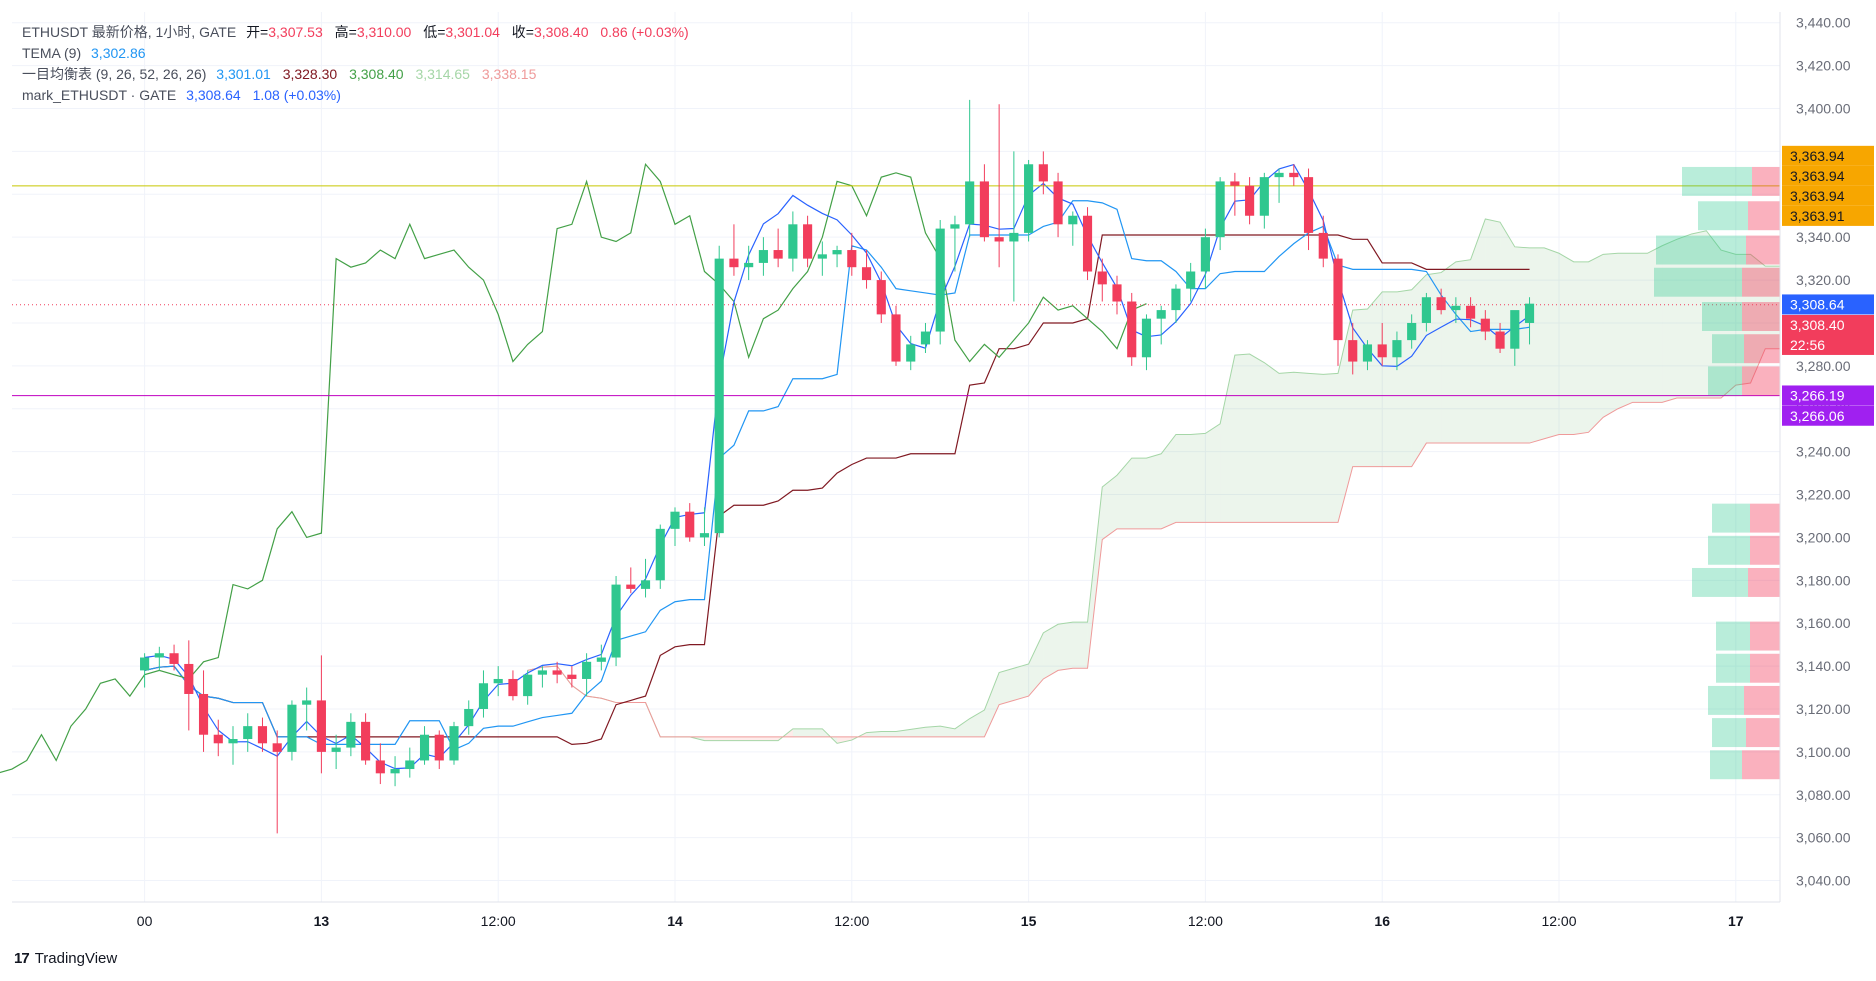 The width and height of the screenshot is (1876, 981). Describe the element at coordinates (359, 53) in the screenshot. I see `legend-tema-row: TEMA (9) 3,302.86` at that location.